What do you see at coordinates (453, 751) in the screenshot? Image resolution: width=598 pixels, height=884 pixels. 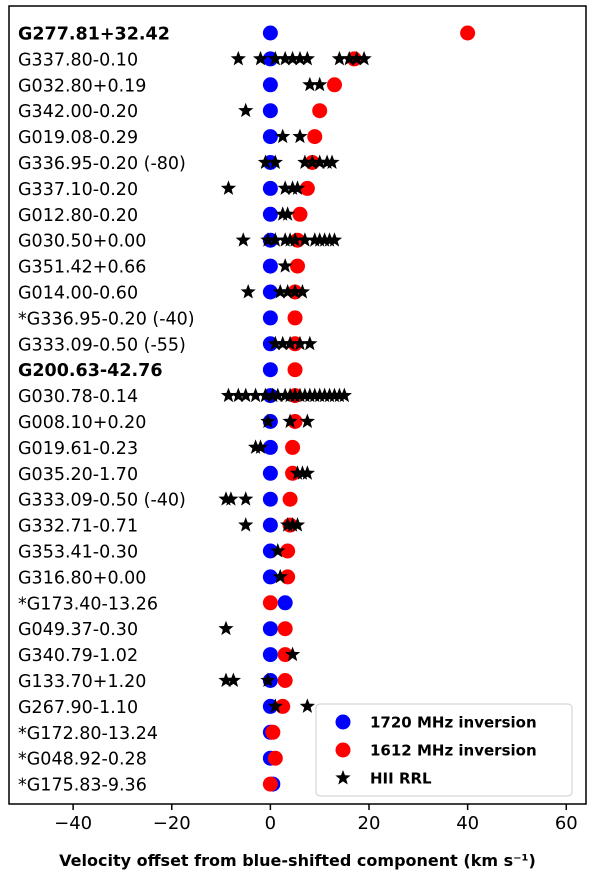 I see `legend-label: 1612 MHz inversion` at bounding box center [453, 751].